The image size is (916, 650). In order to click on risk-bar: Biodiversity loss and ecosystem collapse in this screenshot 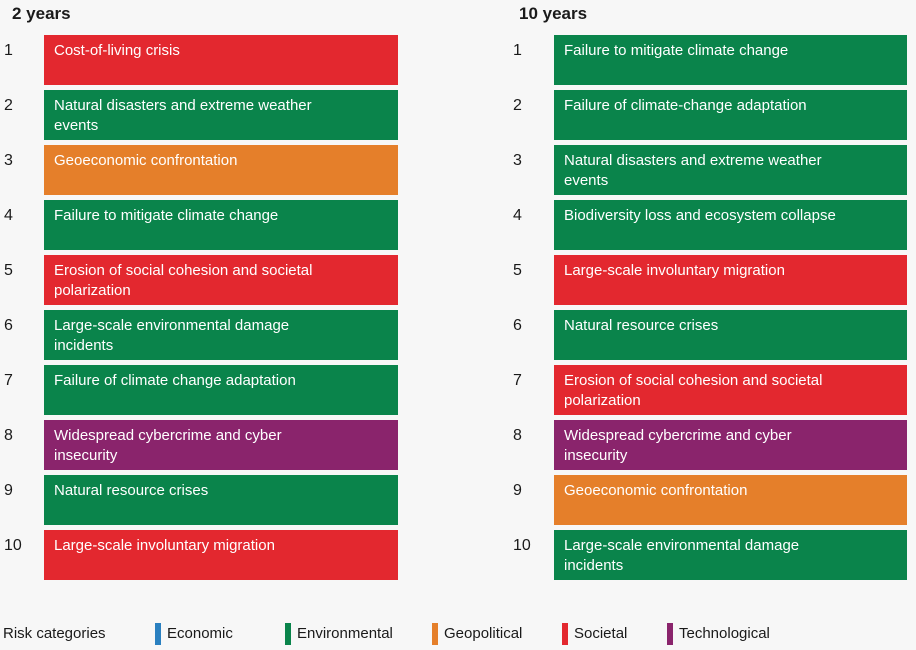, I will do `click(730, 225)`.